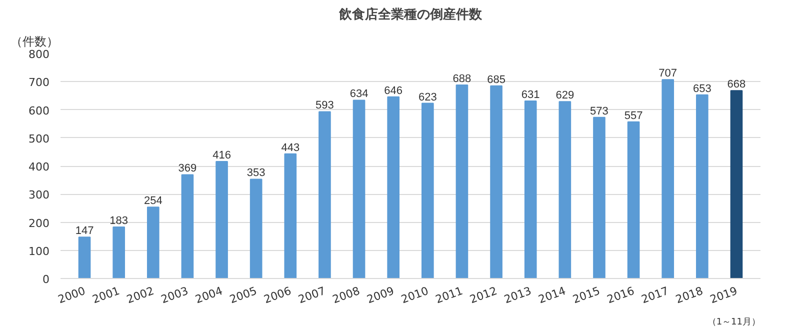  I want to click on x-tick-label: 2009, so click(380, 295).